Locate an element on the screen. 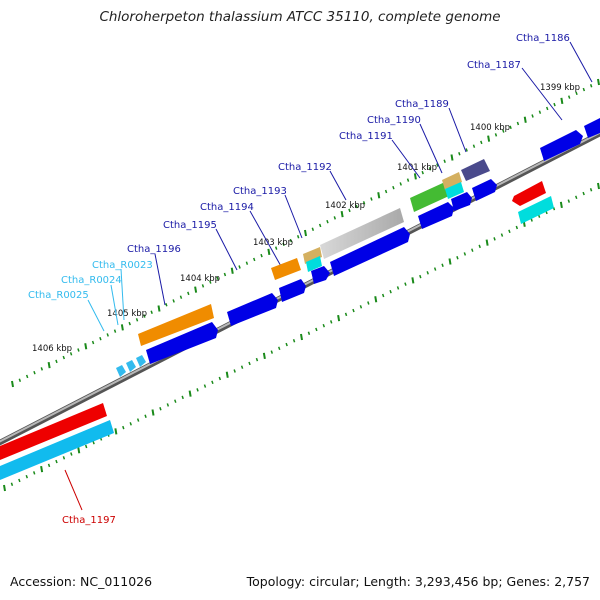 The image size is (600, 600). gene-label-ctha-1190: Ctha_1190 is located at coordinates (394, 120).